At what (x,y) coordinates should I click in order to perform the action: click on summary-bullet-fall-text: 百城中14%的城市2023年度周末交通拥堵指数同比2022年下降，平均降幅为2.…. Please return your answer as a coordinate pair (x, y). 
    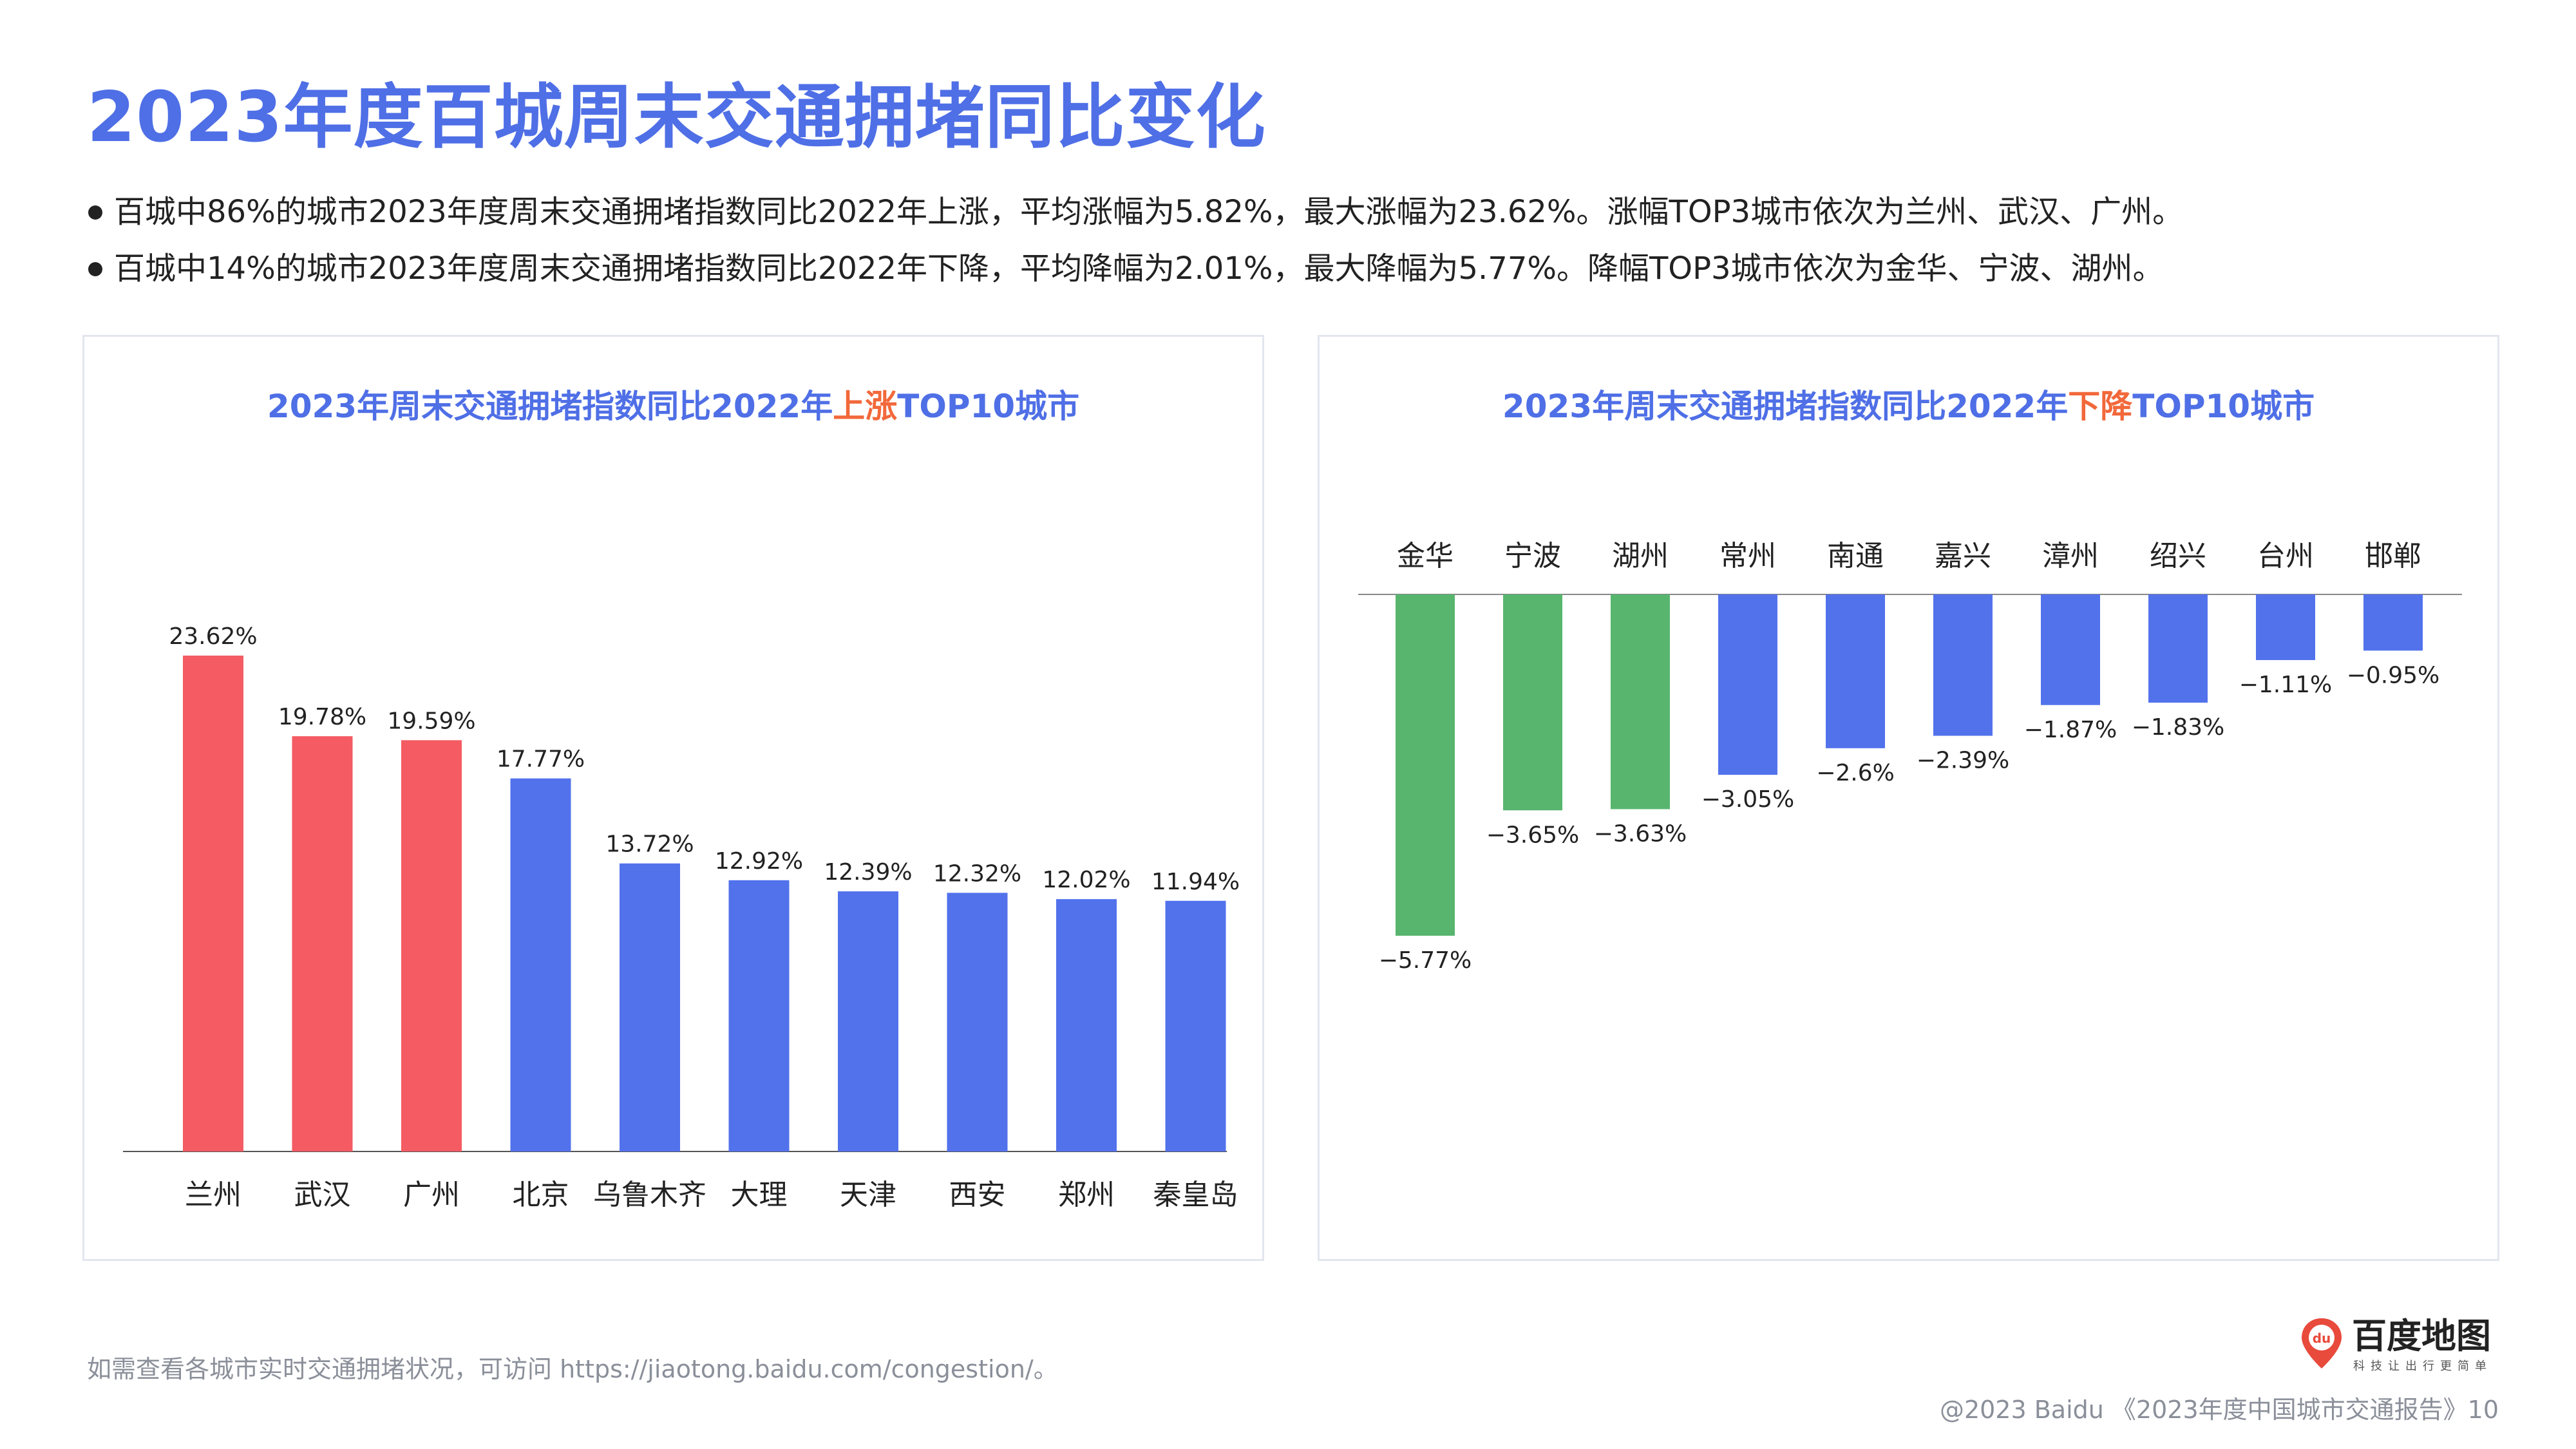
    Looking at the image, I should click on (1139, 269).